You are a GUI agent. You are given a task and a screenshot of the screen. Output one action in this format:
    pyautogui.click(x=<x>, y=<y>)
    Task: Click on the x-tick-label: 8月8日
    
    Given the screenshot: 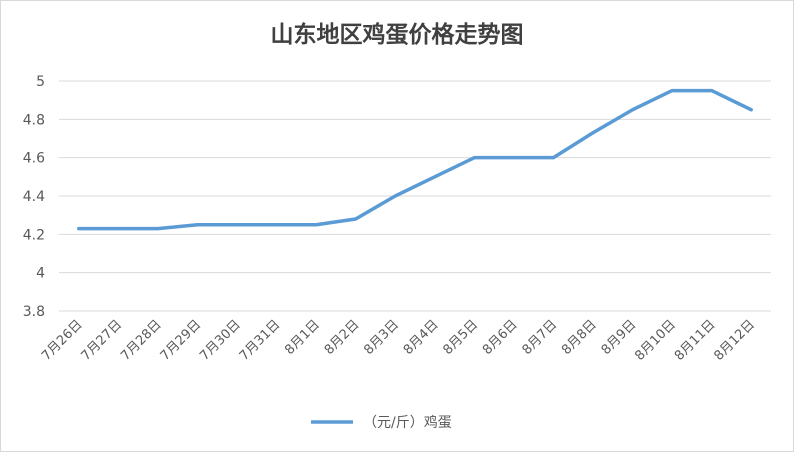 What is the action you would take?
    pyautogui.click(x=579, y=337)
    